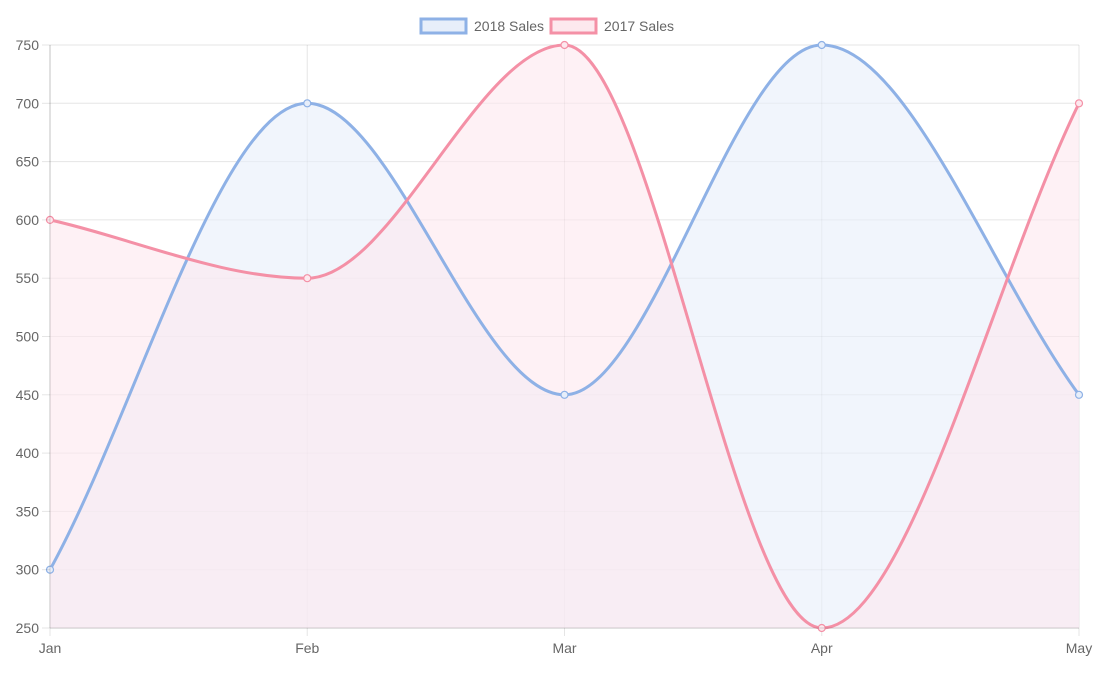 The image size is (1104, 674). Describe the element at coordinates (28, 337) in the screenshot. I see `y-tick-label: 500` at that location.